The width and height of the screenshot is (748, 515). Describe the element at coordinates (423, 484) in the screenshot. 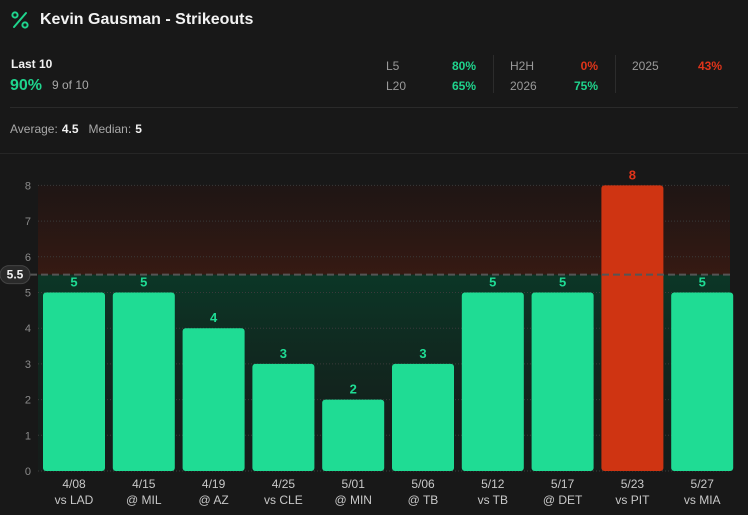

I see `x-tick-date: 5/06` at that location.